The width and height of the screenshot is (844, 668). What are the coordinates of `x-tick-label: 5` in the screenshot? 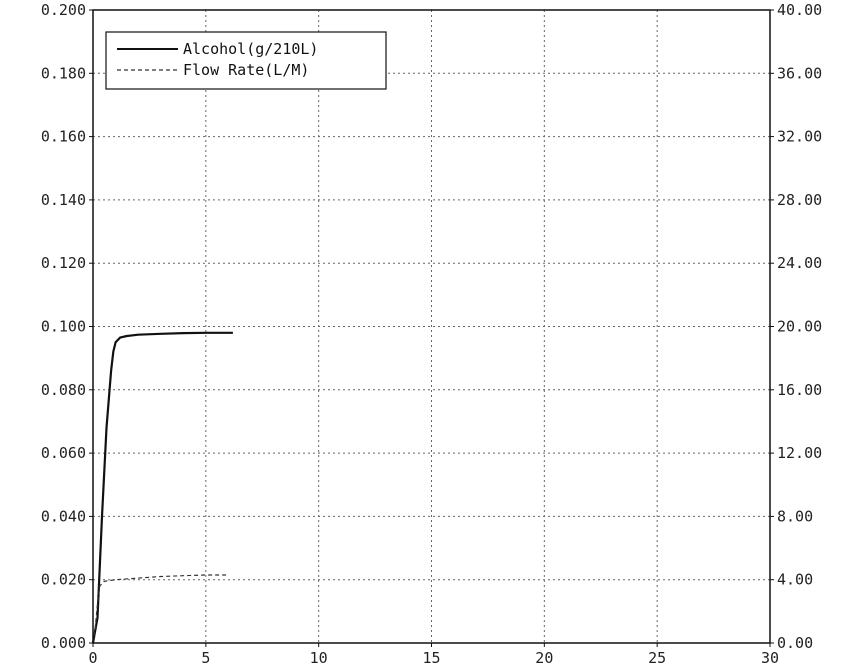 It's located at (205, 658).